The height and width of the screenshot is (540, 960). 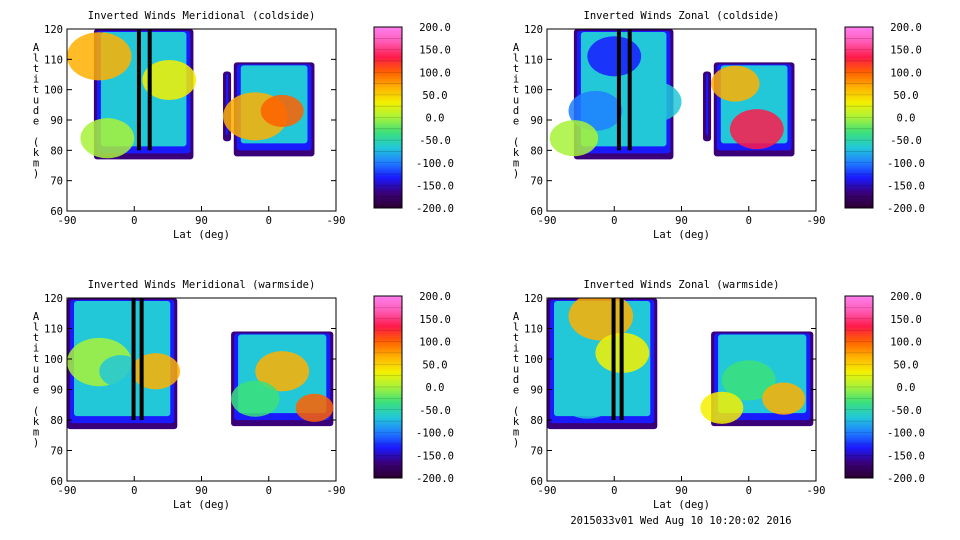 What do you see at coordinates (682, 16) in the screenshot?
I see `chart-title: Inverted Winds Zonal (coldside)` at bounding box center [682, 16].